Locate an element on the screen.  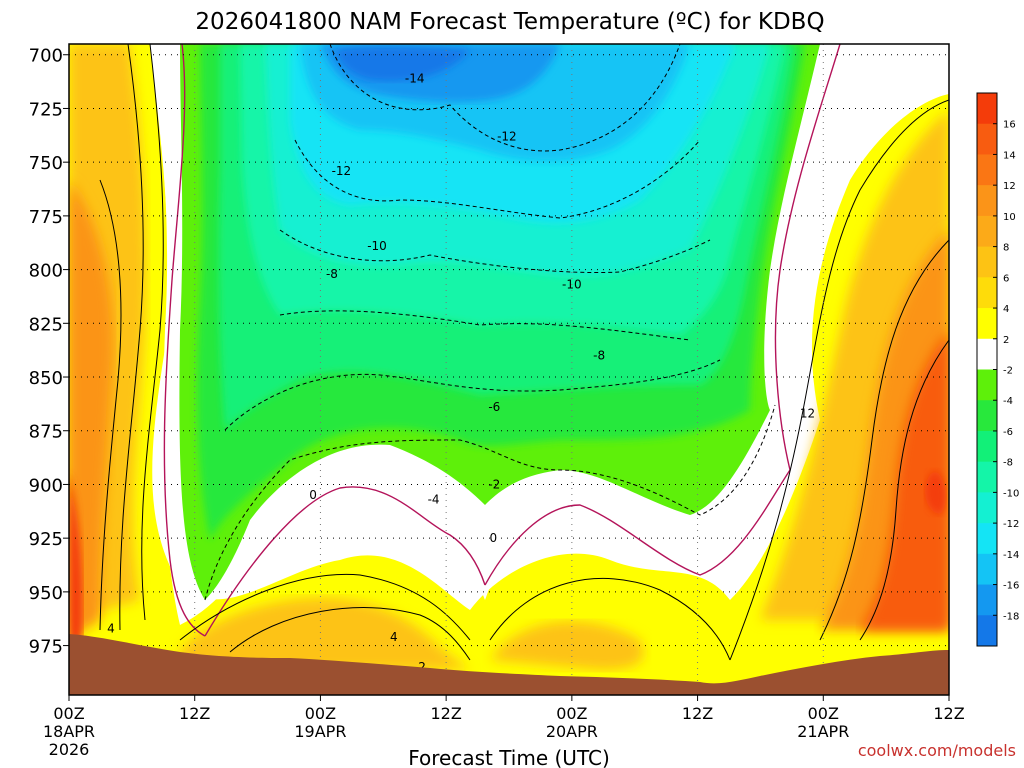
field-east-red is located at coordinates (904, 480).